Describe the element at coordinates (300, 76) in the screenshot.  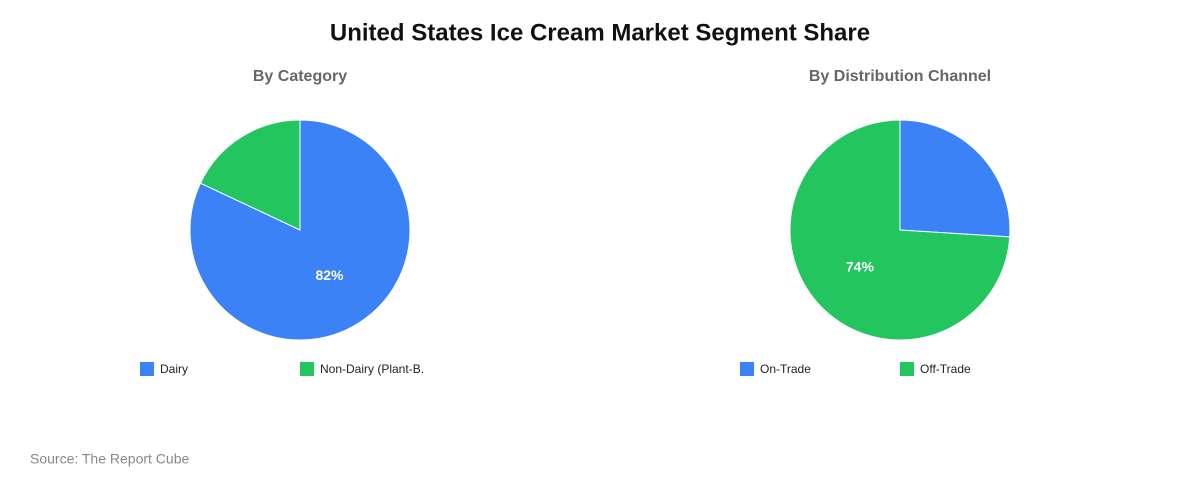
I see `chart-subtitle: By Category` at that location.